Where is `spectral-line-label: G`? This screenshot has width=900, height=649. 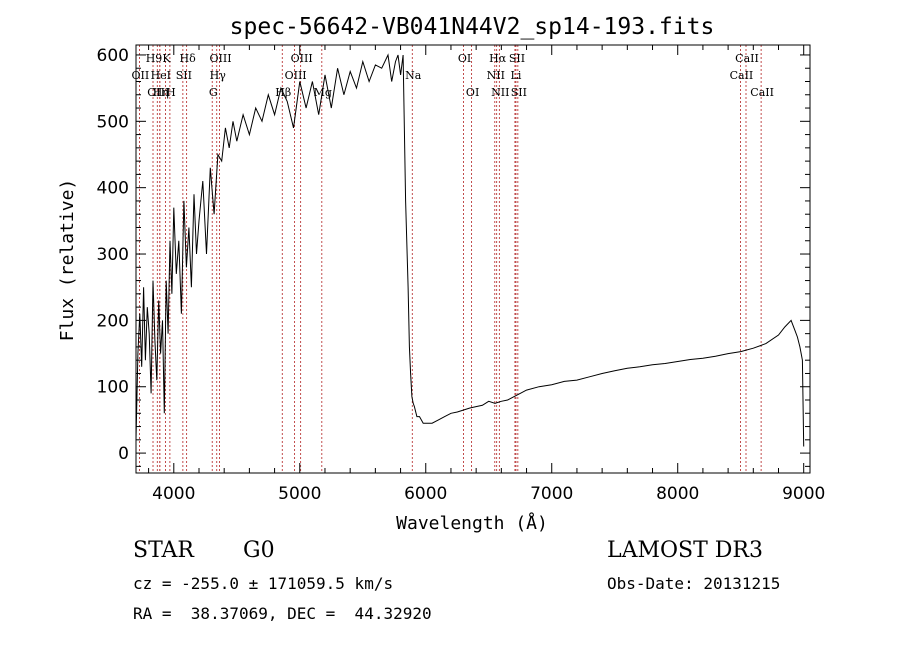
spectral-line-label: G is located at coordinates (213, 92).